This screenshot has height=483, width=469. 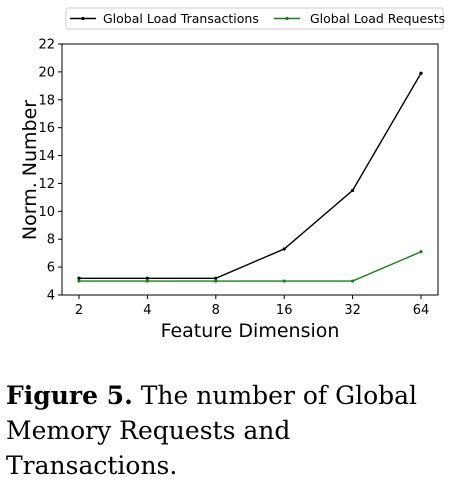 What do you see at coordinates (46, 128) in the screenshot?
I see `y-tick-label: 16` at bounding box center [46, 128].